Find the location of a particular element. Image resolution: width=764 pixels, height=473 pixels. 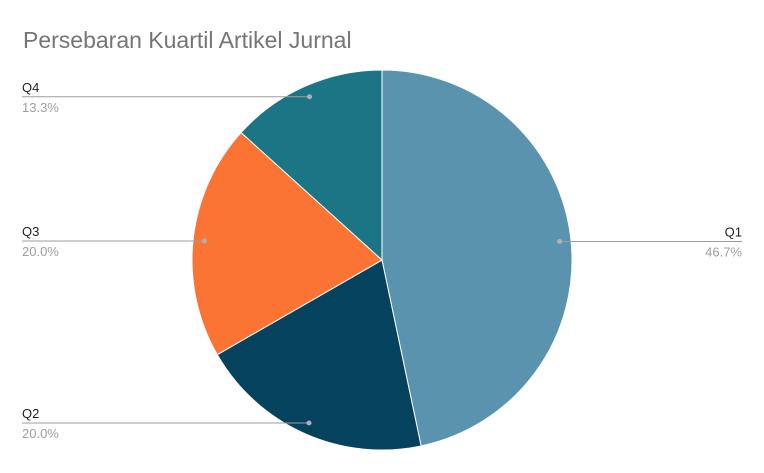

callout-dot-q1 is located at coordinates (560, 242).